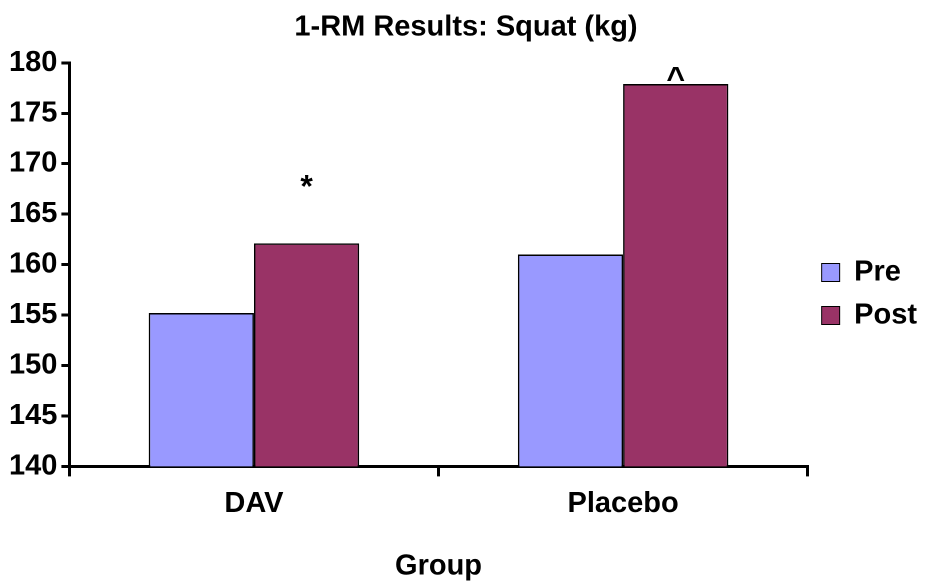  I want to click on y-tick-label: 165, so click(33, 213).